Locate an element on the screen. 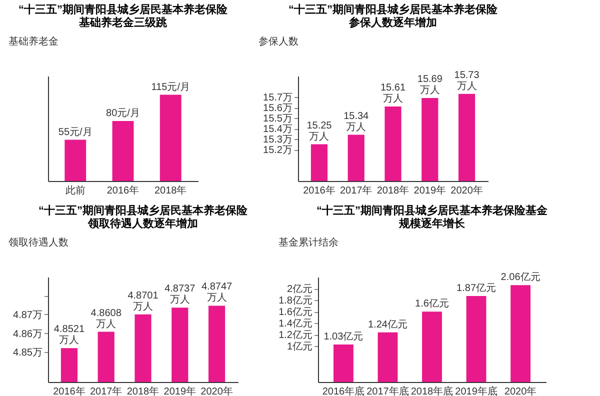 The image size is (600, 396). y-axis-title: 基金累计结余 is located at coordinates (308, 242).